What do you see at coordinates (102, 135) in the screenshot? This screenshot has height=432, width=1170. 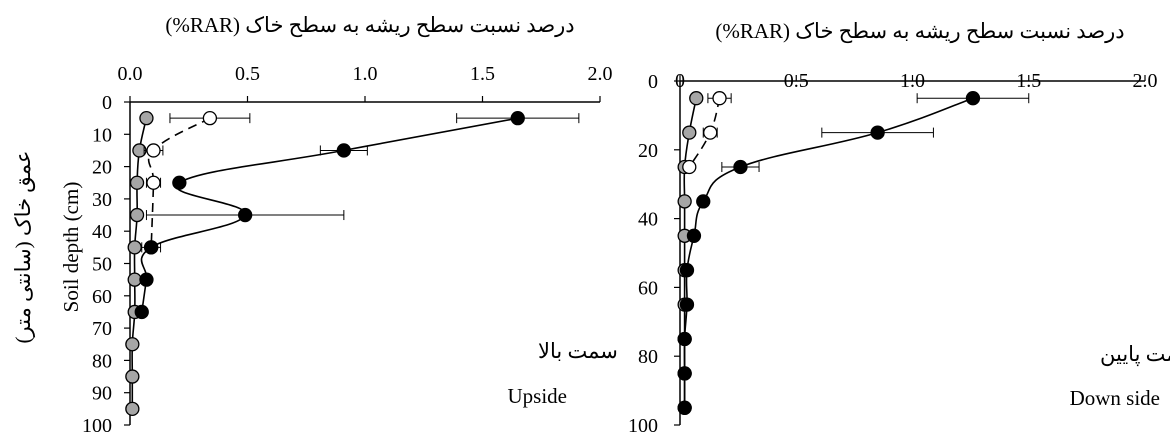 I see `y-tick-label: 10` at bounding box center [102, 135].